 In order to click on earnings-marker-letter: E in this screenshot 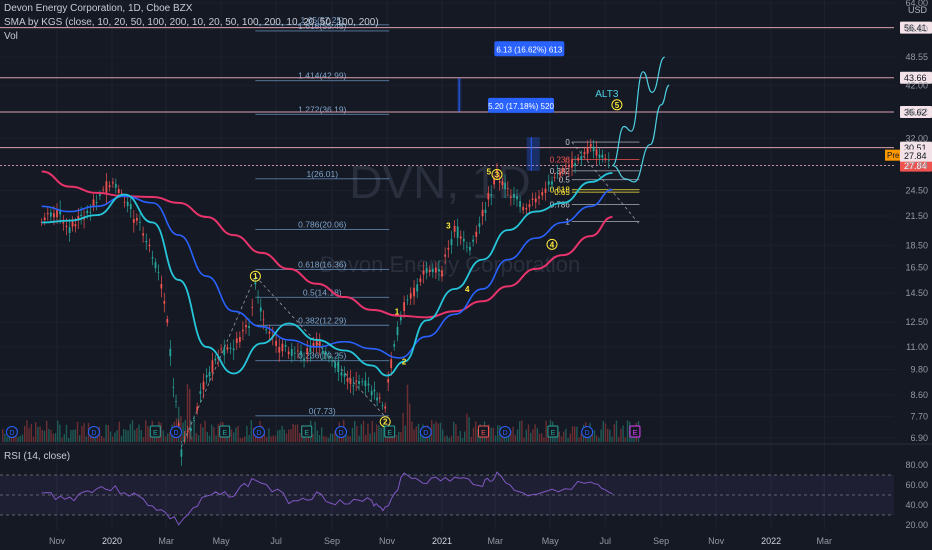, I will do `click(483, 433)`.